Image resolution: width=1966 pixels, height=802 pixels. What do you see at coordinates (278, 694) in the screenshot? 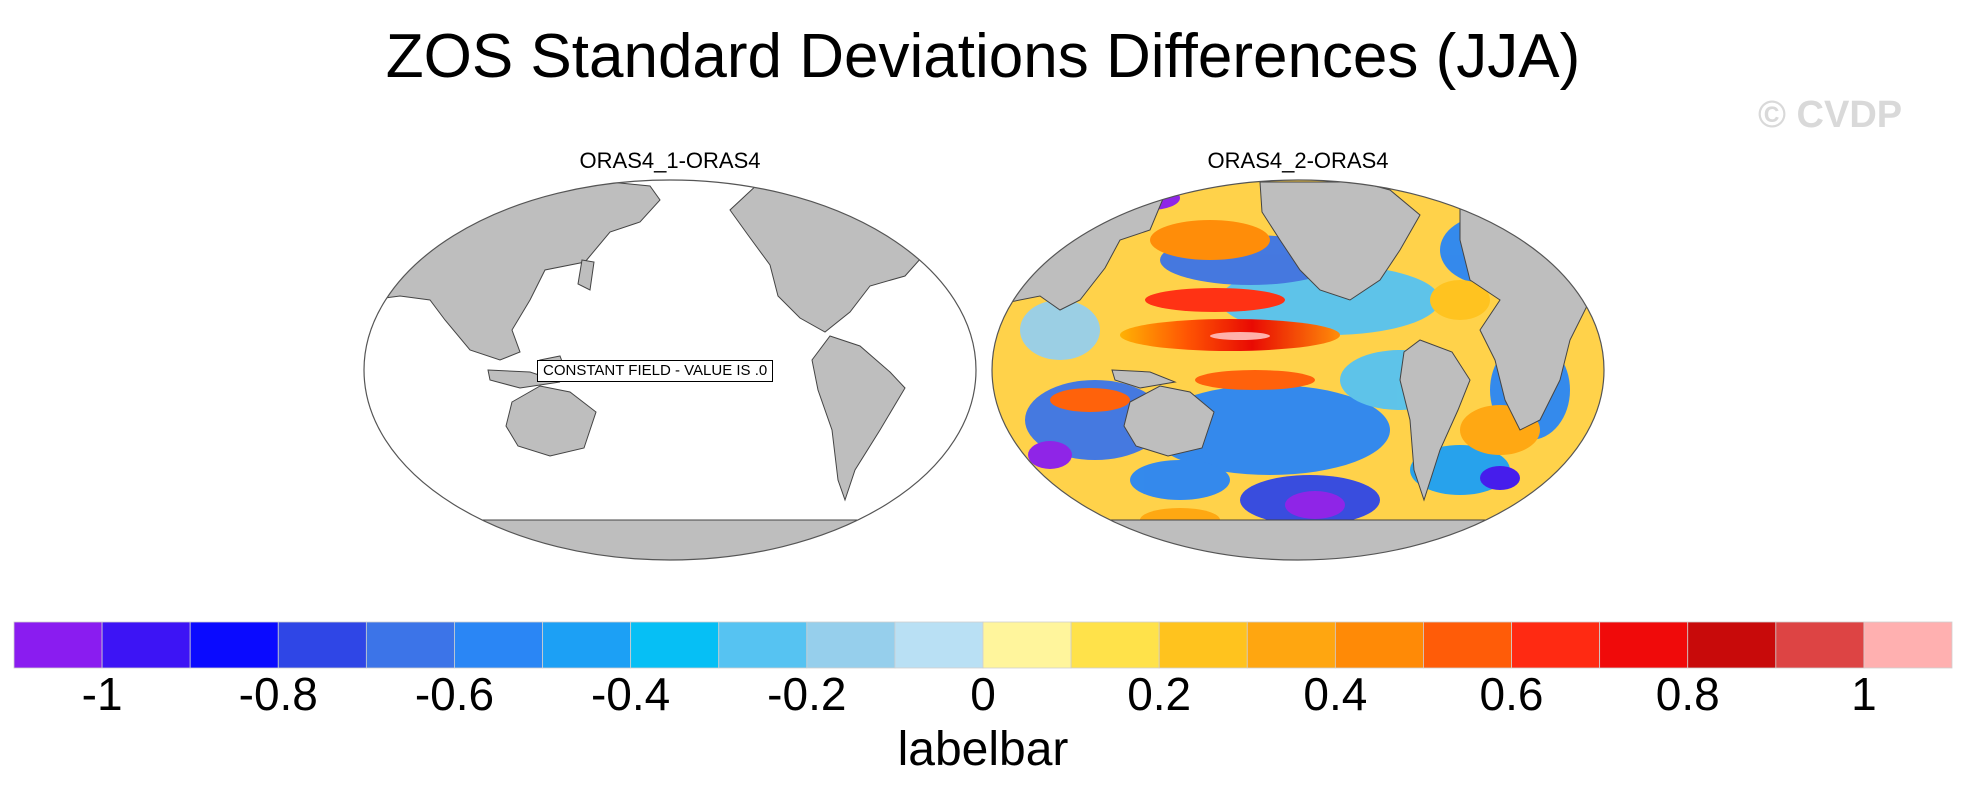
I see `labelbar-tick-label: -0.8` at bounding box center [278, 694].